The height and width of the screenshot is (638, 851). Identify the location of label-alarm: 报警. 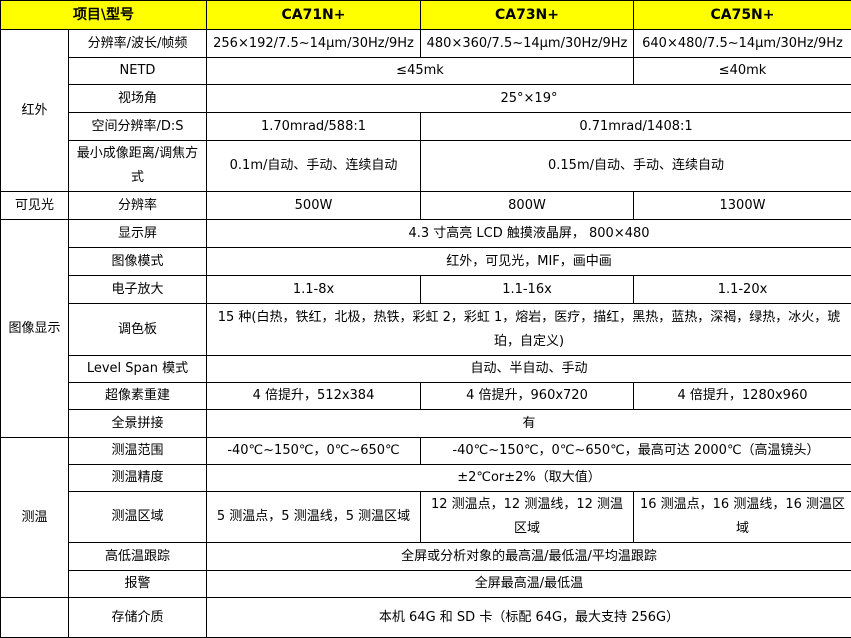
(138, 584).